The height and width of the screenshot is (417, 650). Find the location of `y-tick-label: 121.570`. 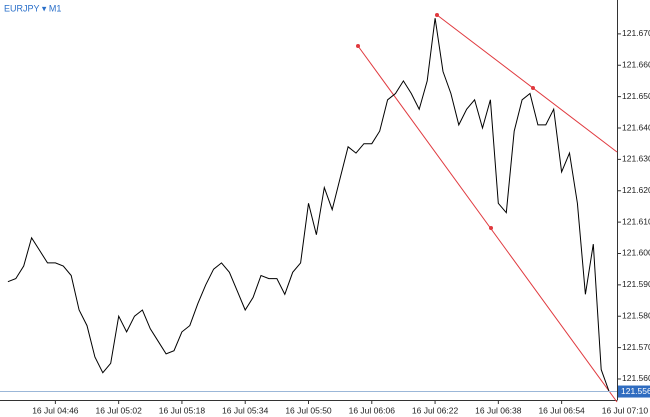

y-tick-label: 121.570 is located at coordinates (636, 347).